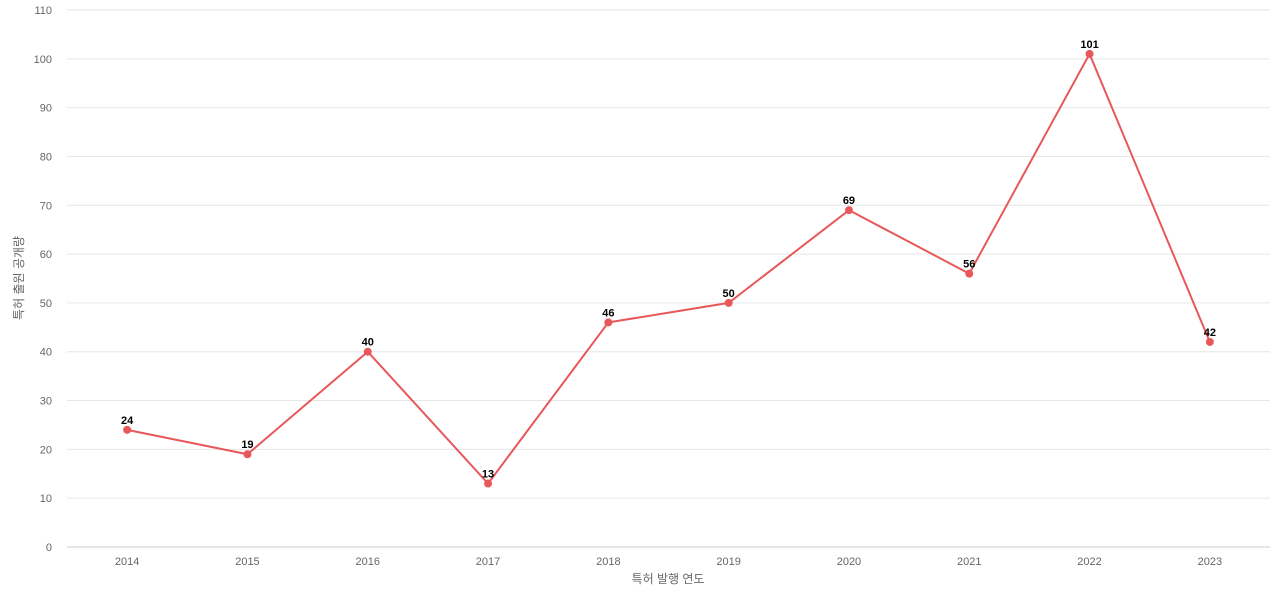 The image size is (1280, 600). What do you see at coordinates (668, 578) in the screenshot?
I see `x-axis-title: 특허 발행 연도` at bounding box center [668, 578].